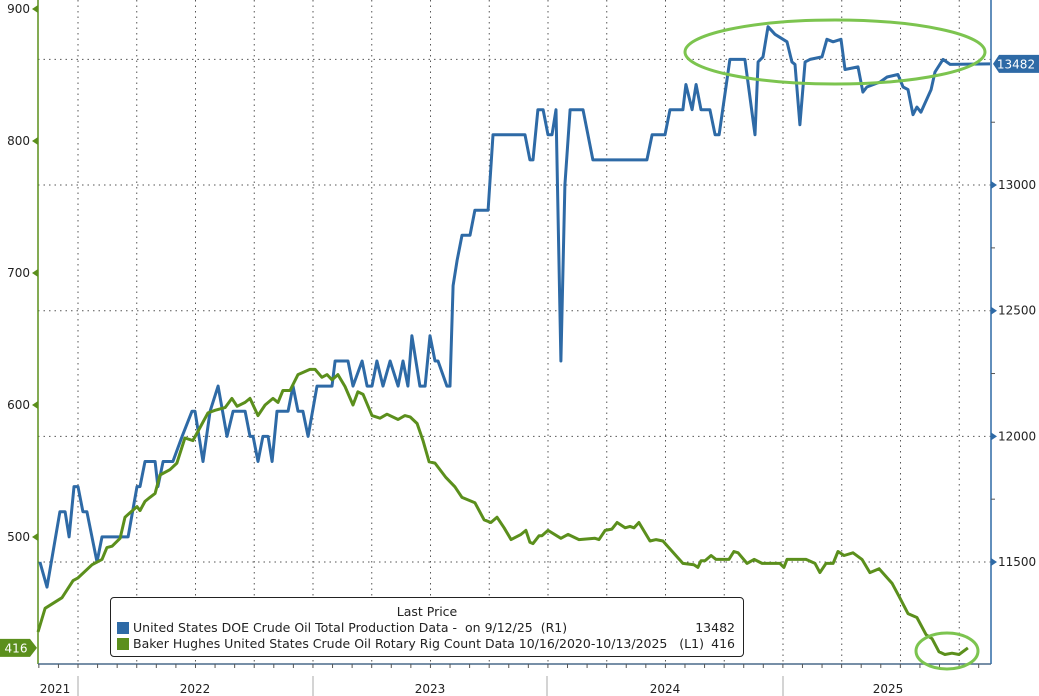 The height and width of the screenshot is (696, 1039). What do you see at coordinates (665, 689) in the screenshot?
I see `x-tick-label: 2024` at bounding box center [665, 689].